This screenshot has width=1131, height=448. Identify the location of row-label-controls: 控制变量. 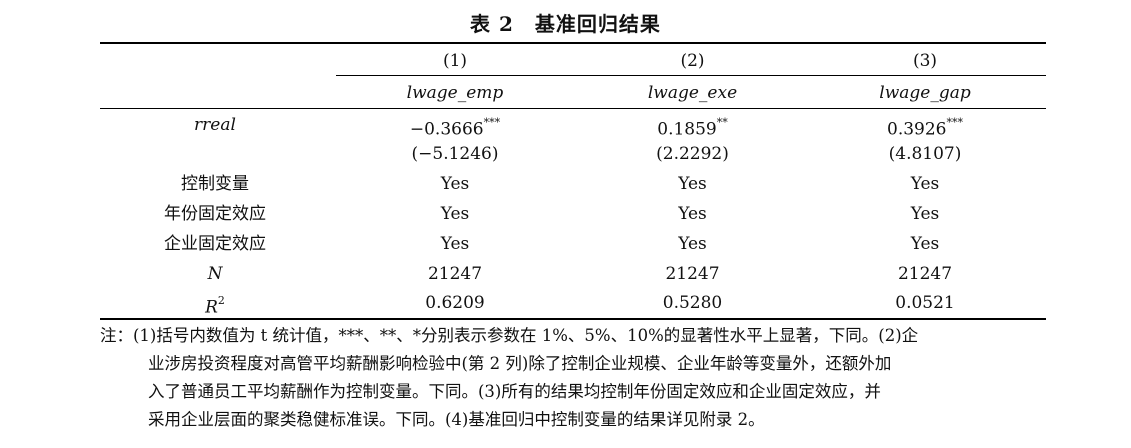
(215, 184).